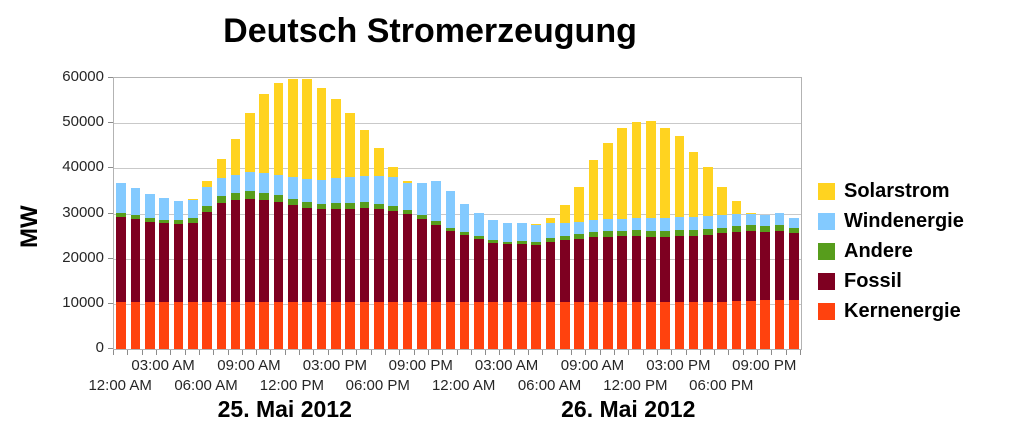 This screenshot has width=1024, height=439. Describe the element at coordinates (550, 231) in the screenshot. I see `bar-30-windenergie` at that location.